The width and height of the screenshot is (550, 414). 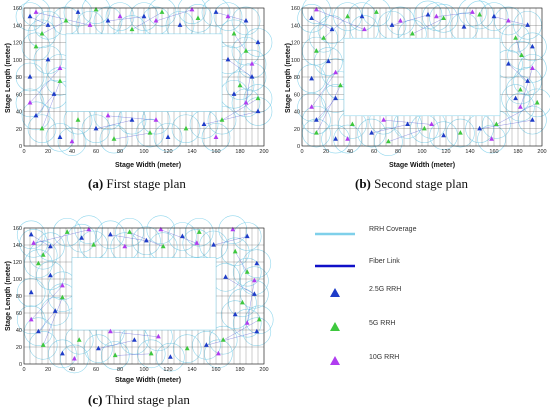 I want to click on triangle-blue-icon, so click(x=335, y=292).